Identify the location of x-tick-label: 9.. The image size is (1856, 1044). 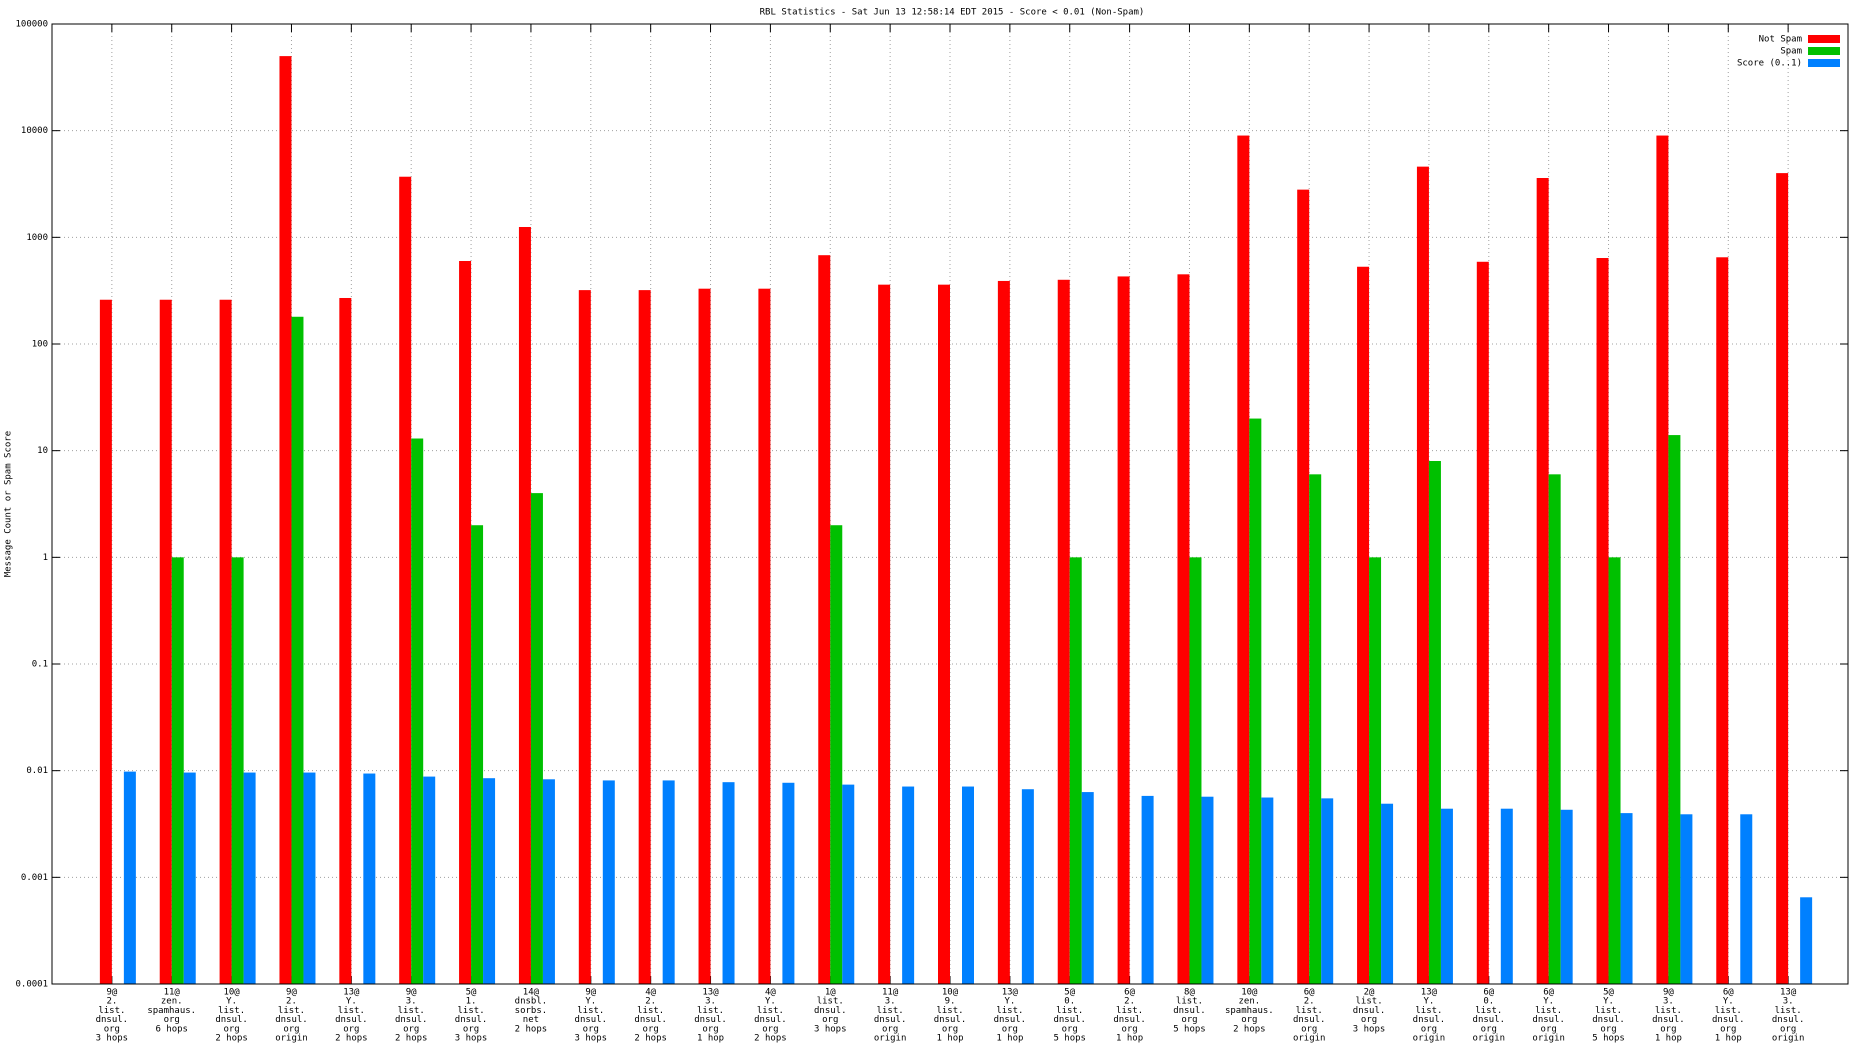
(950, 1002).